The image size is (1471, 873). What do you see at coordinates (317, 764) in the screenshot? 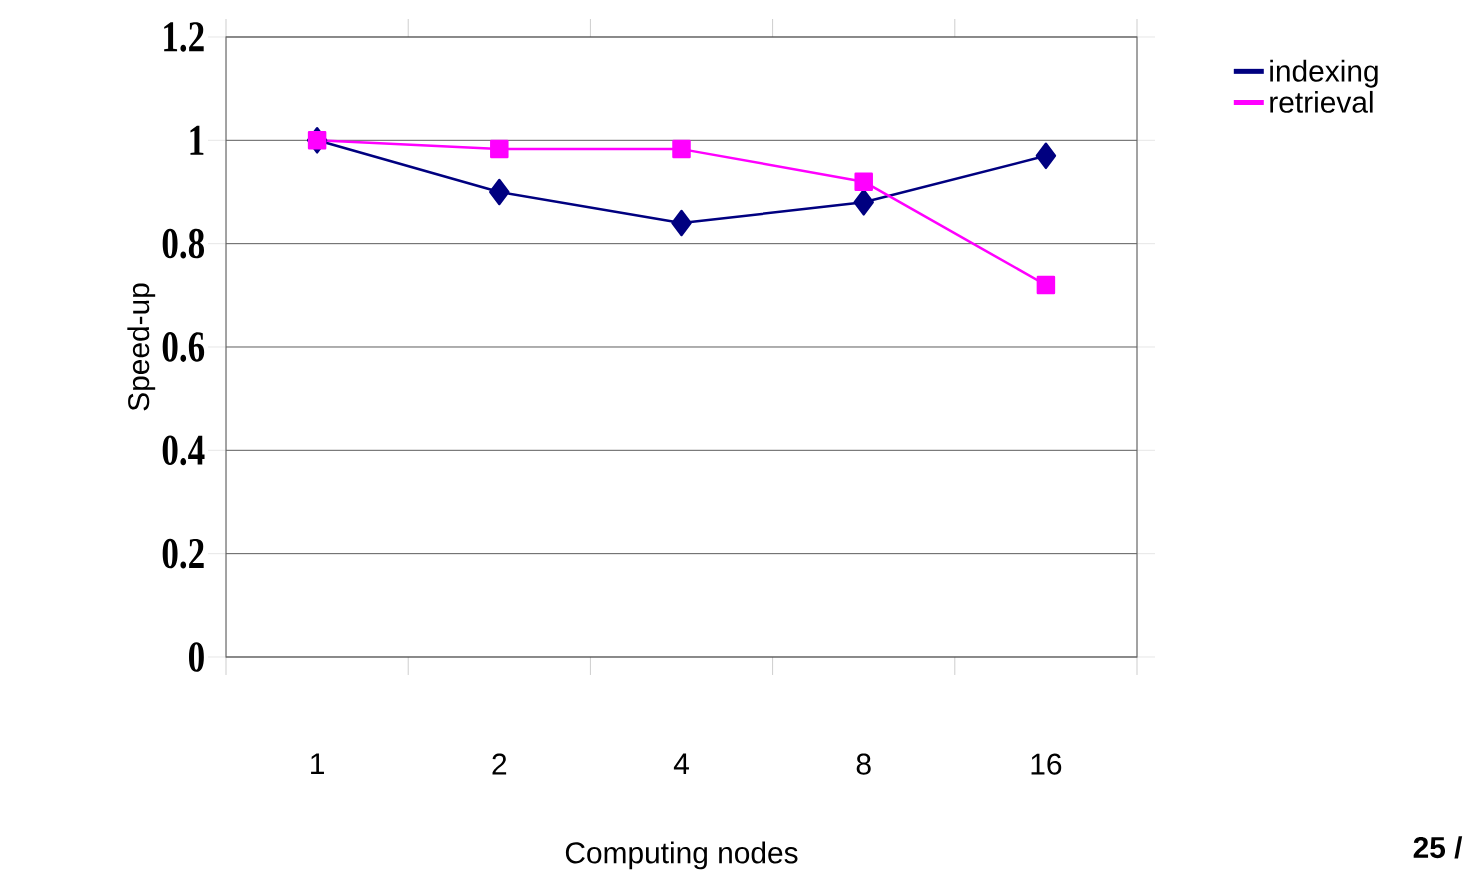
I see `x-tick-label: 1` at bounding box center [317, 764].